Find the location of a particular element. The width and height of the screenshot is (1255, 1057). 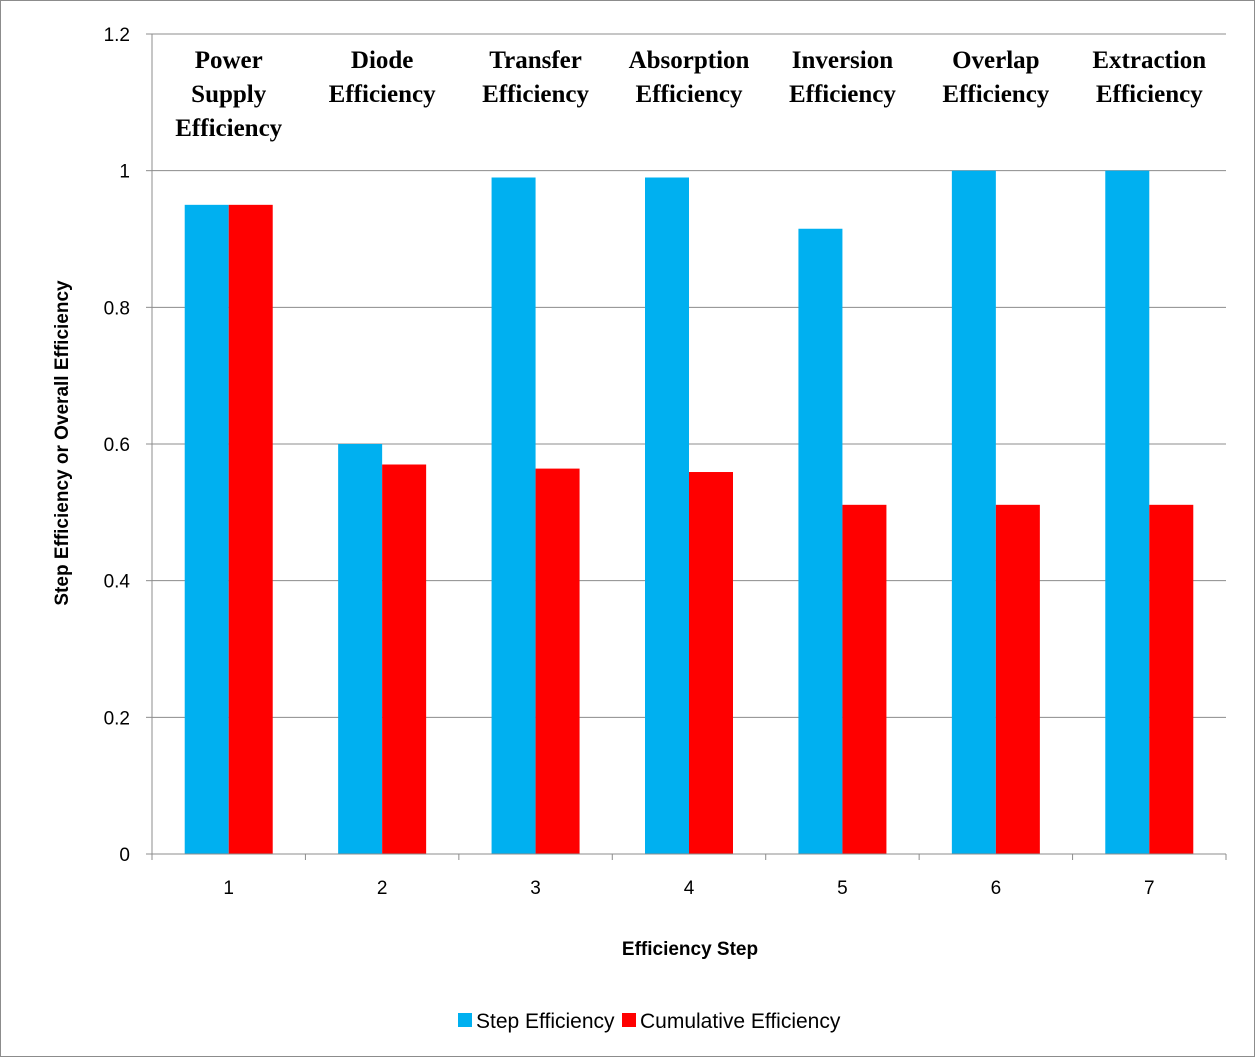

x-axis-title: Efficiency Step is located at coordinates (690, 949).